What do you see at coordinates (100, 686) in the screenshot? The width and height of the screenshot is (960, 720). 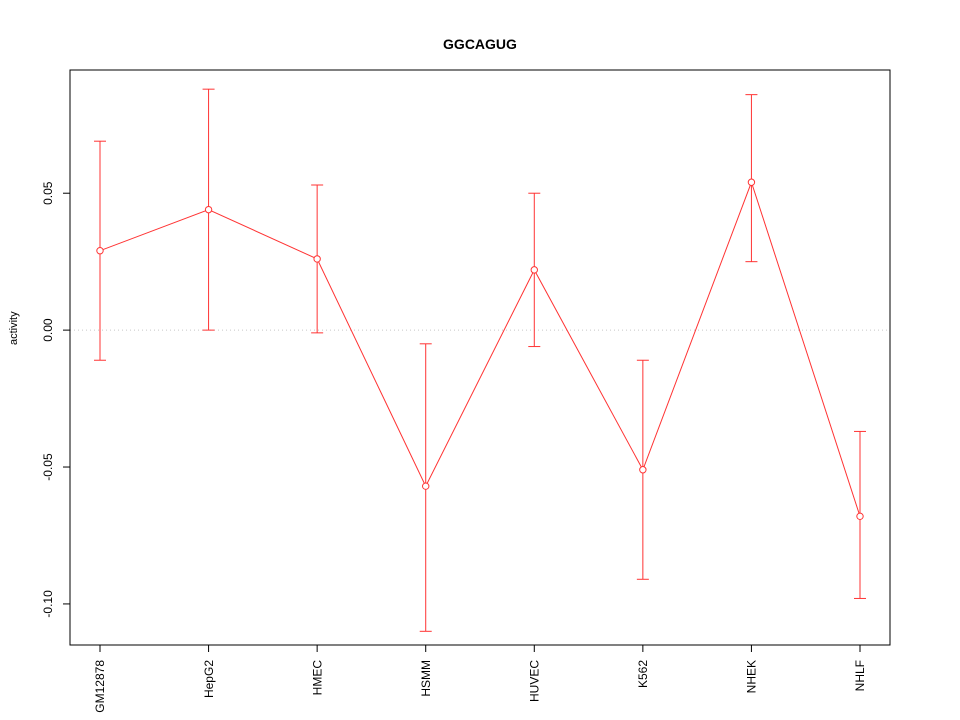 I see `x-tick-label: GM12878` at bounding box center [100, 686].